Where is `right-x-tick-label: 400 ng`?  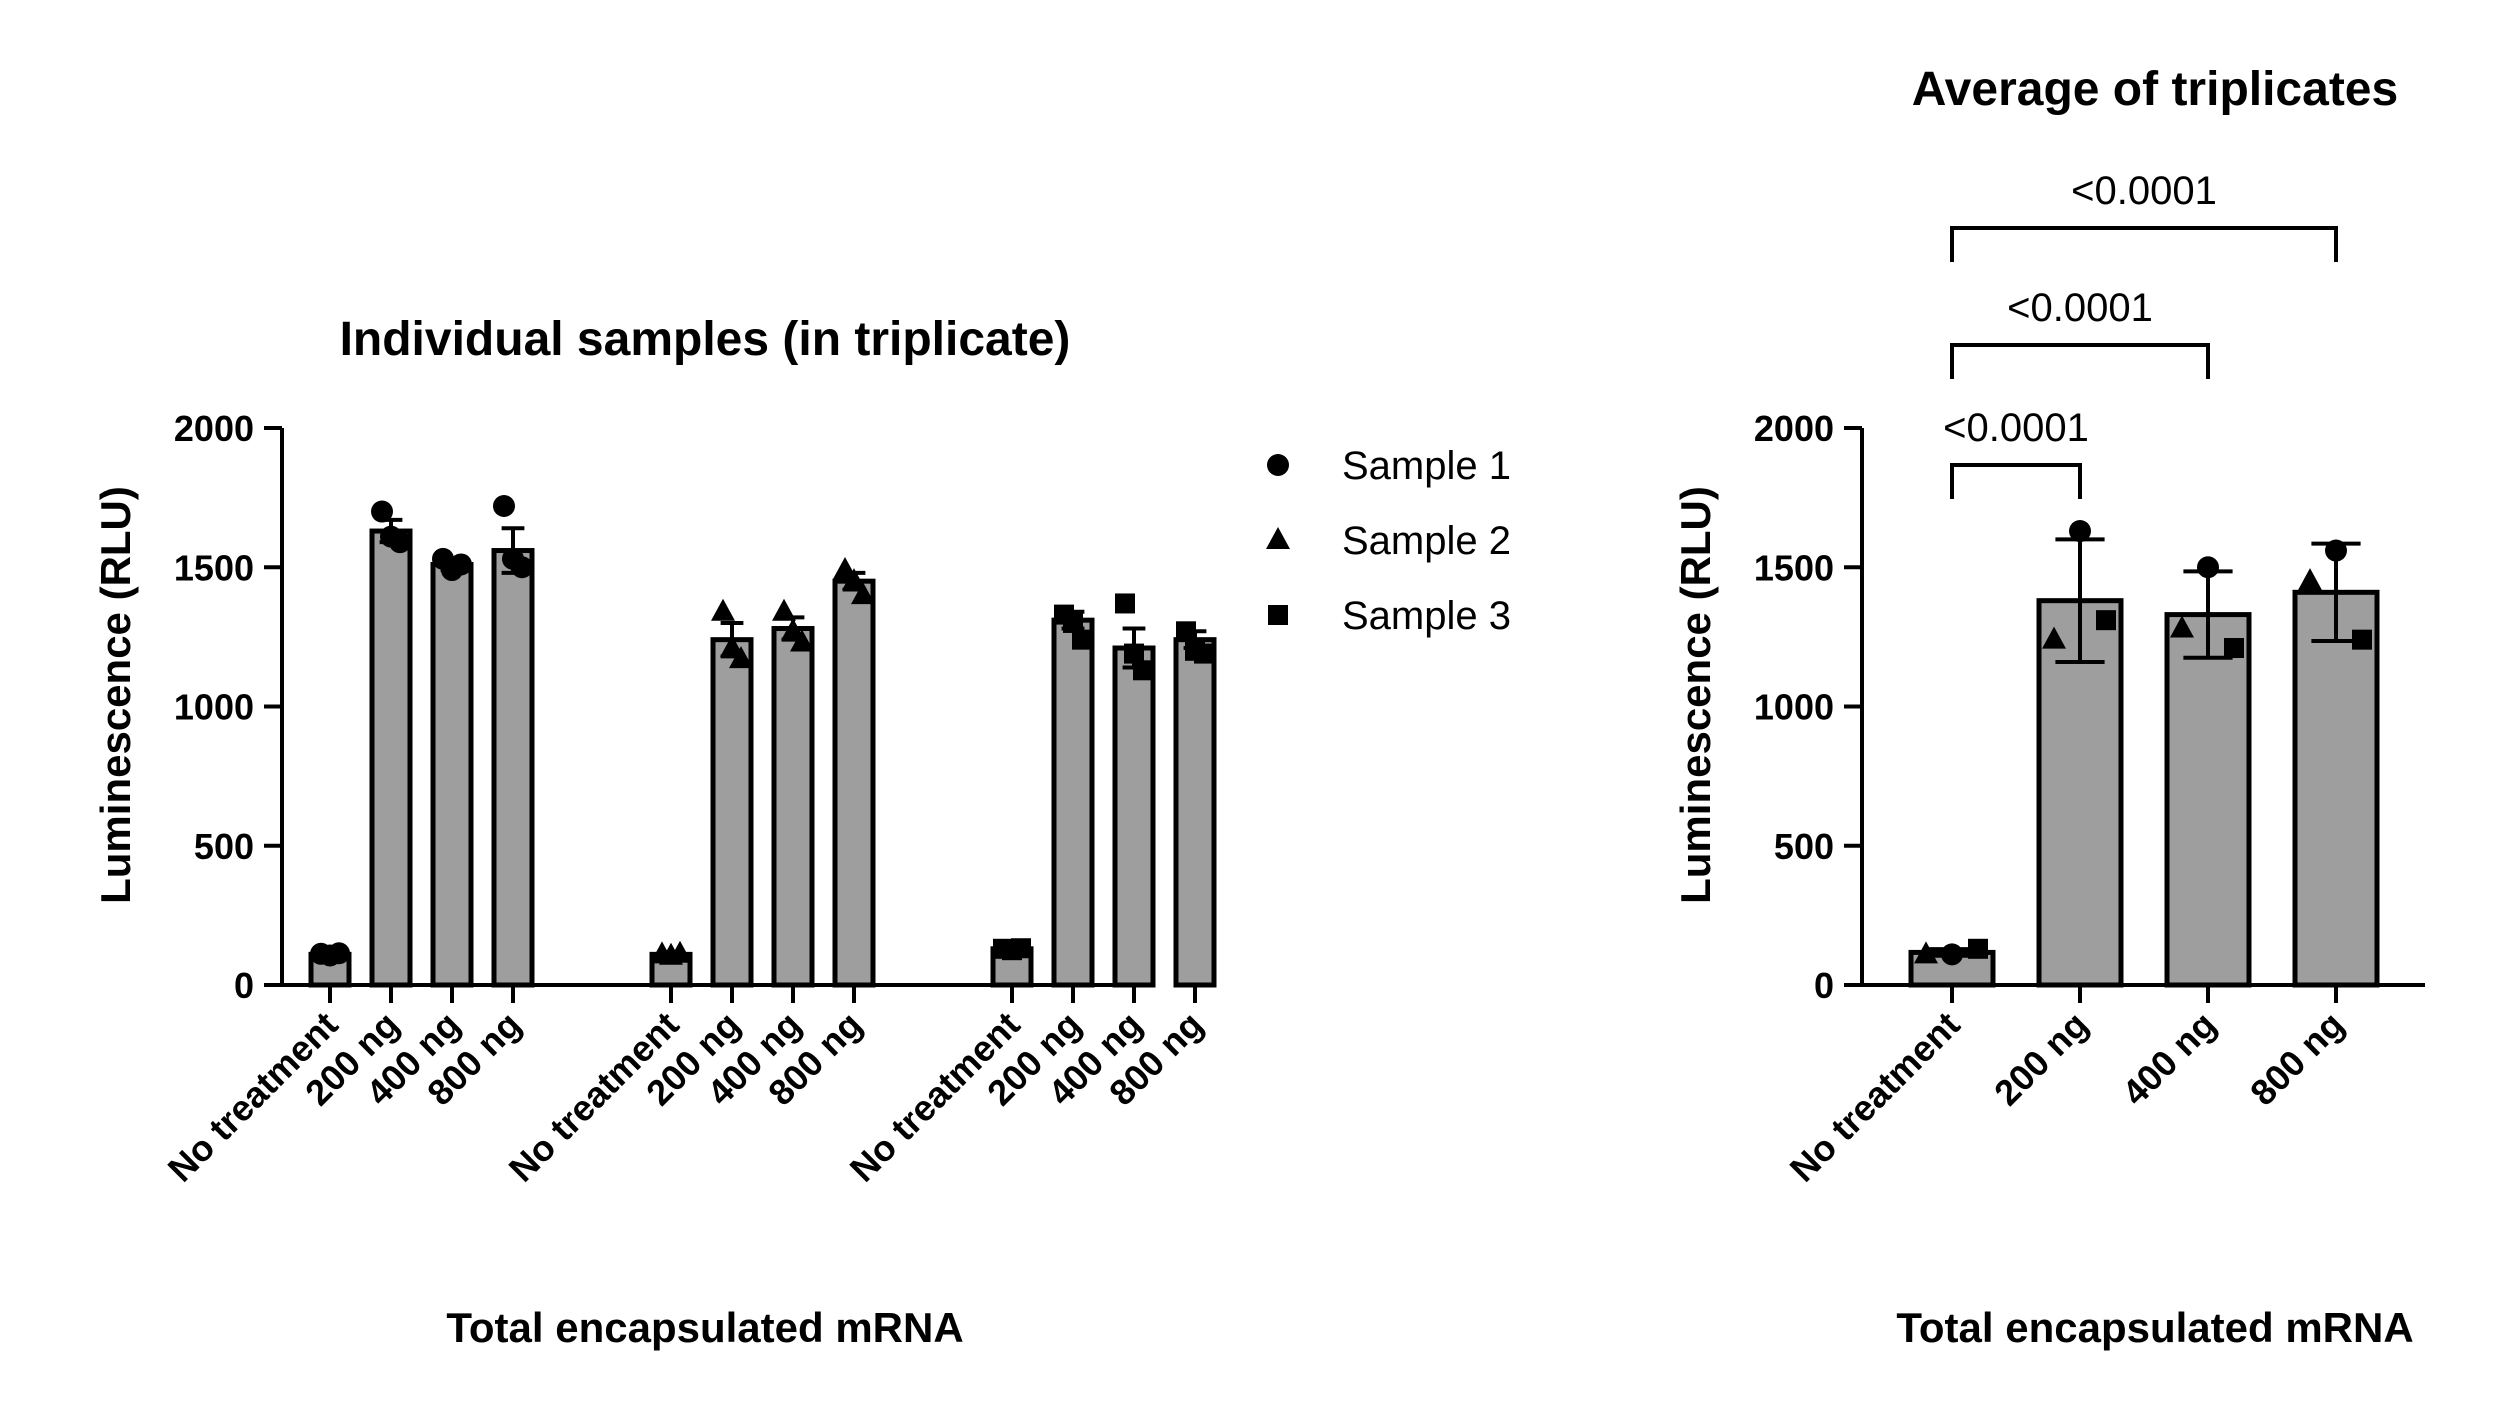 right-x-tick-label: 400 ng is located at coordinates (2169, 1059).